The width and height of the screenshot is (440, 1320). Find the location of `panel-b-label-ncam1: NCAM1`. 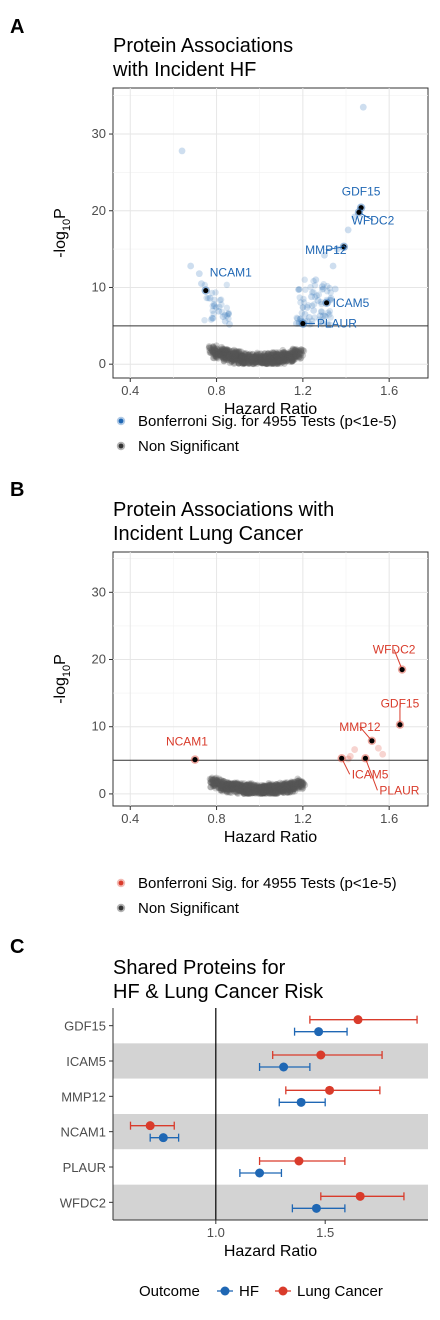

panel-b-label-ncam1: NCAM1 is located at coordinates (187, 742).